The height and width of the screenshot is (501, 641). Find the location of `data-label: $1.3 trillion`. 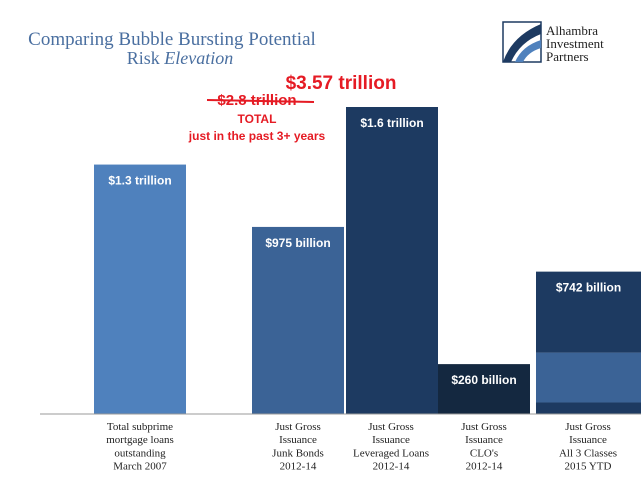

data-label: $1.3 trillion is located at coordinates (139, 181).